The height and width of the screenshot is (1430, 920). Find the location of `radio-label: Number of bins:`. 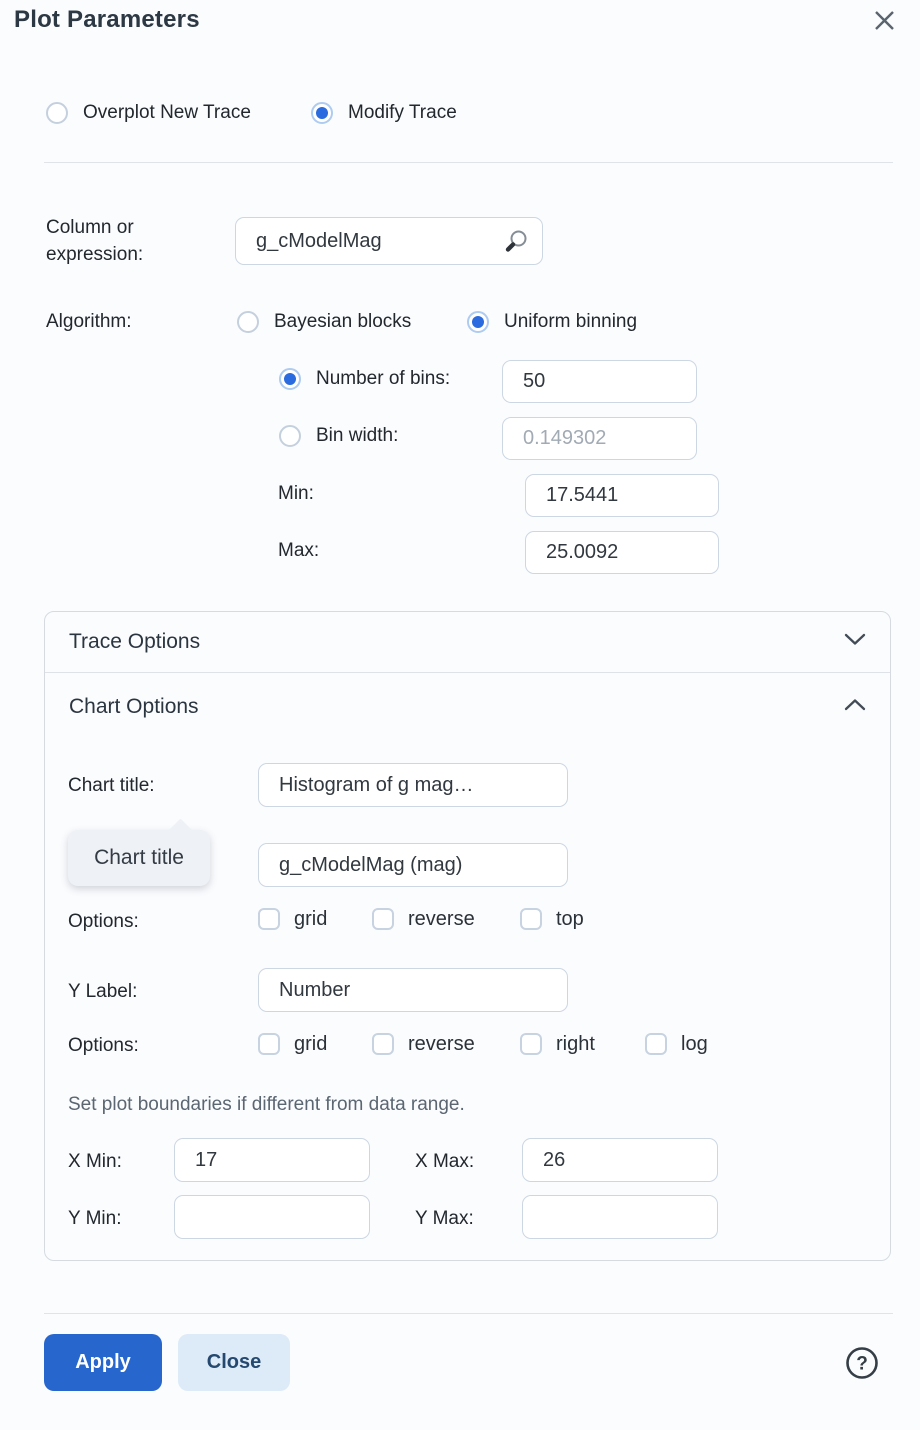

radio-label: Number of bins: is located at coordinates (383, 378).